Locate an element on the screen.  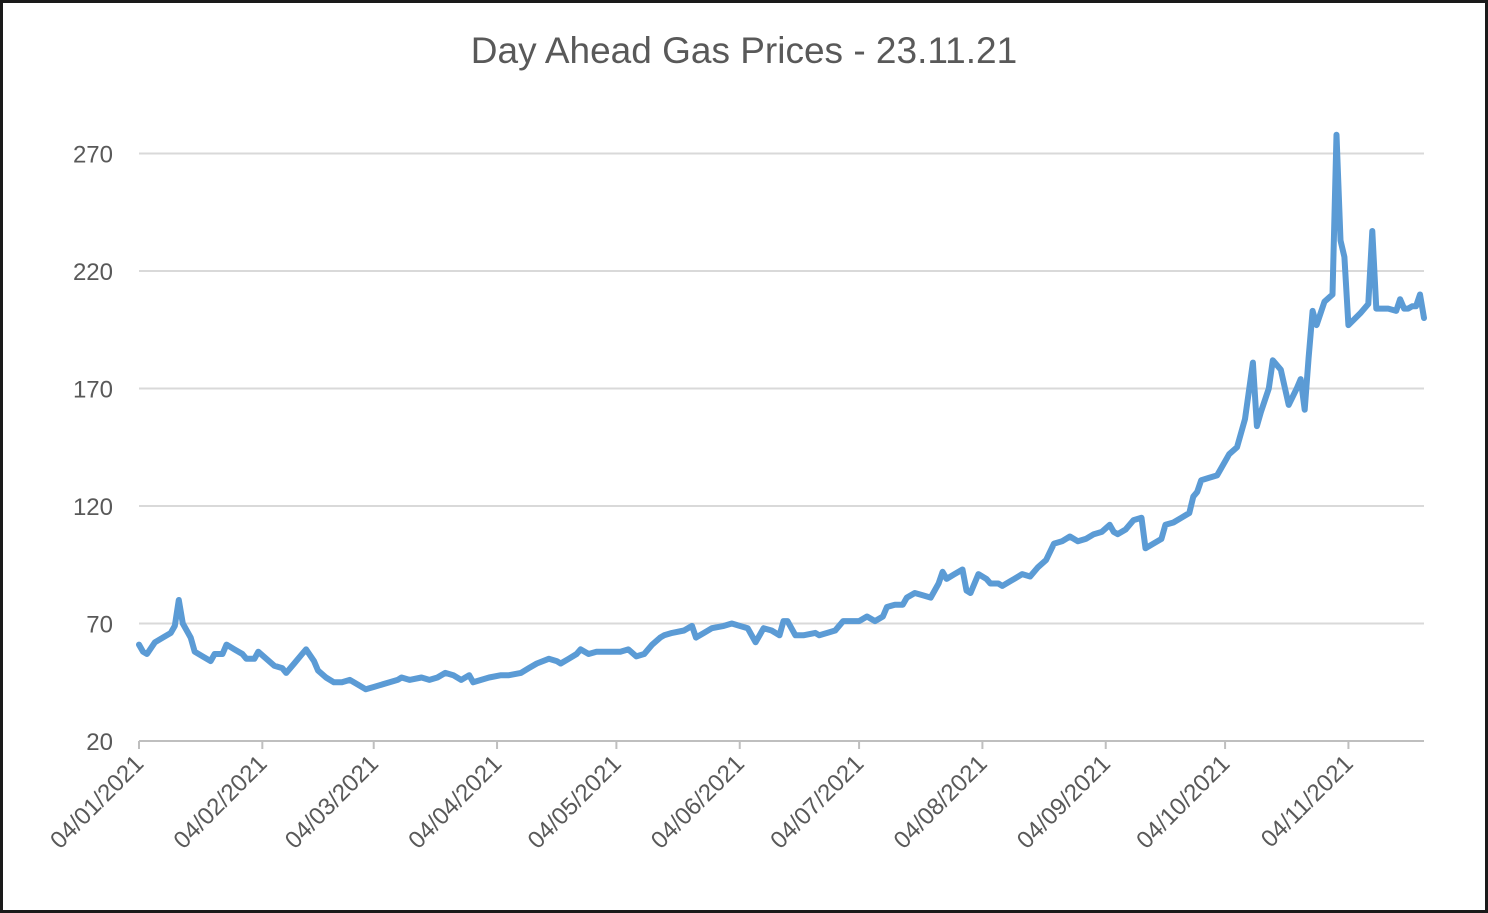
x-tick-label: 04/08/2021 is located at coordinates (941, 802).